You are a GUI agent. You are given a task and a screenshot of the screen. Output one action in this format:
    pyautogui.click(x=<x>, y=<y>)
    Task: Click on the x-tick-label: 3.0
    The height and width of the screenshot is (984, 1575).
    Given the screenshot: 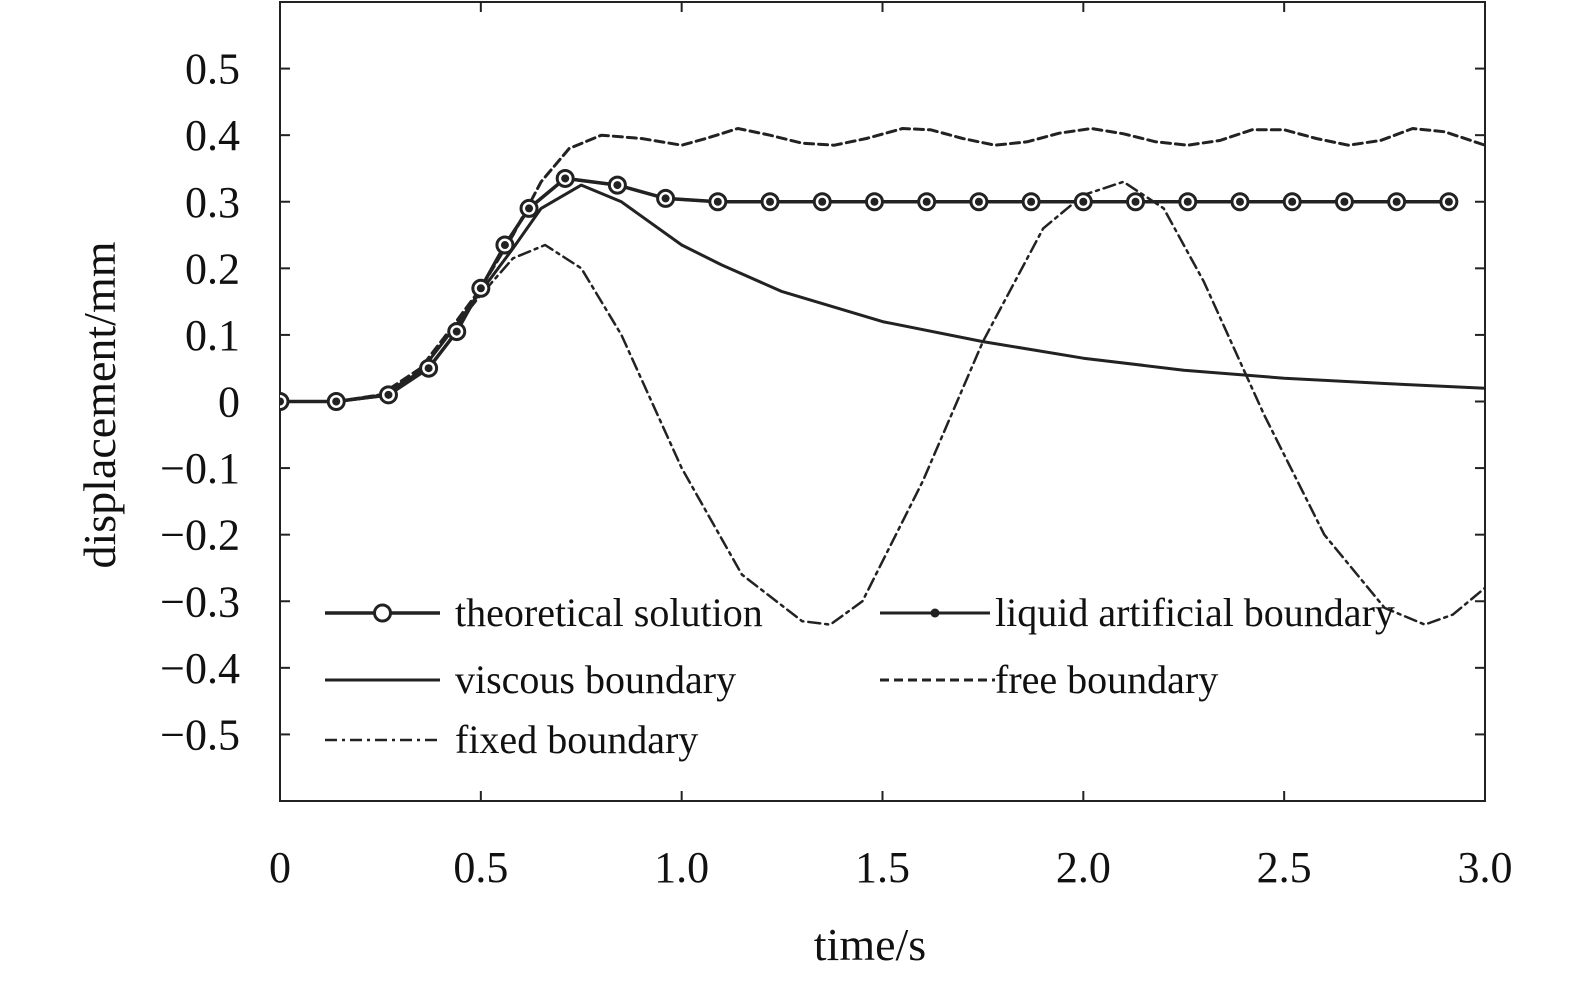 What is the action you would take?
    pyautogui.click(x=1485, y=867)
    